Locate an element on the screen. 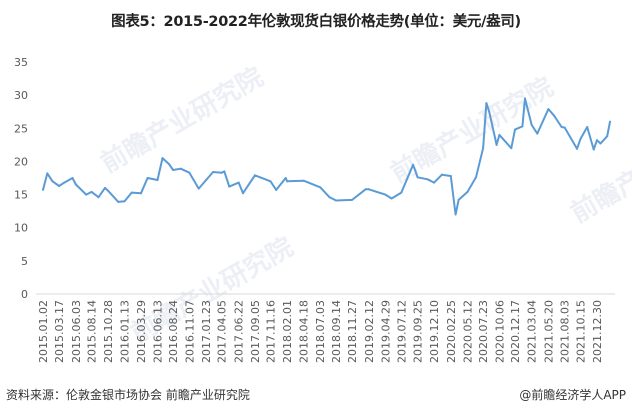 Image resolution: width=632 pixels, height=414 pixels. x-tick-label: 2016.06.13 is located at coordinates (158, 331).